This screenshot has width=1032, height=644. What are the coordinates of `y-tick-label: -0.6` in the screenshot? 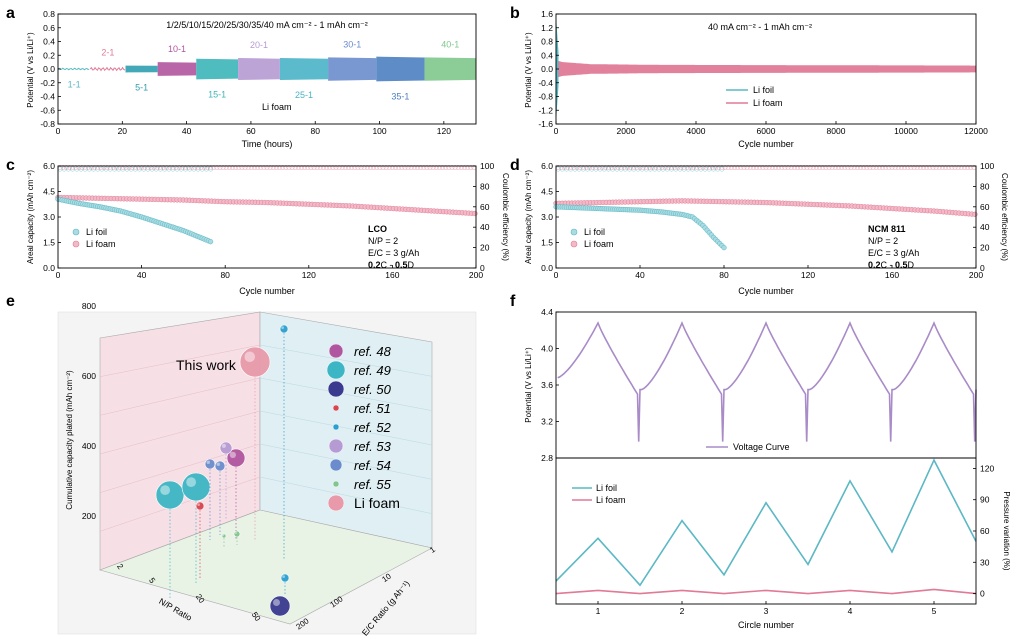 It's located at (47, 110).